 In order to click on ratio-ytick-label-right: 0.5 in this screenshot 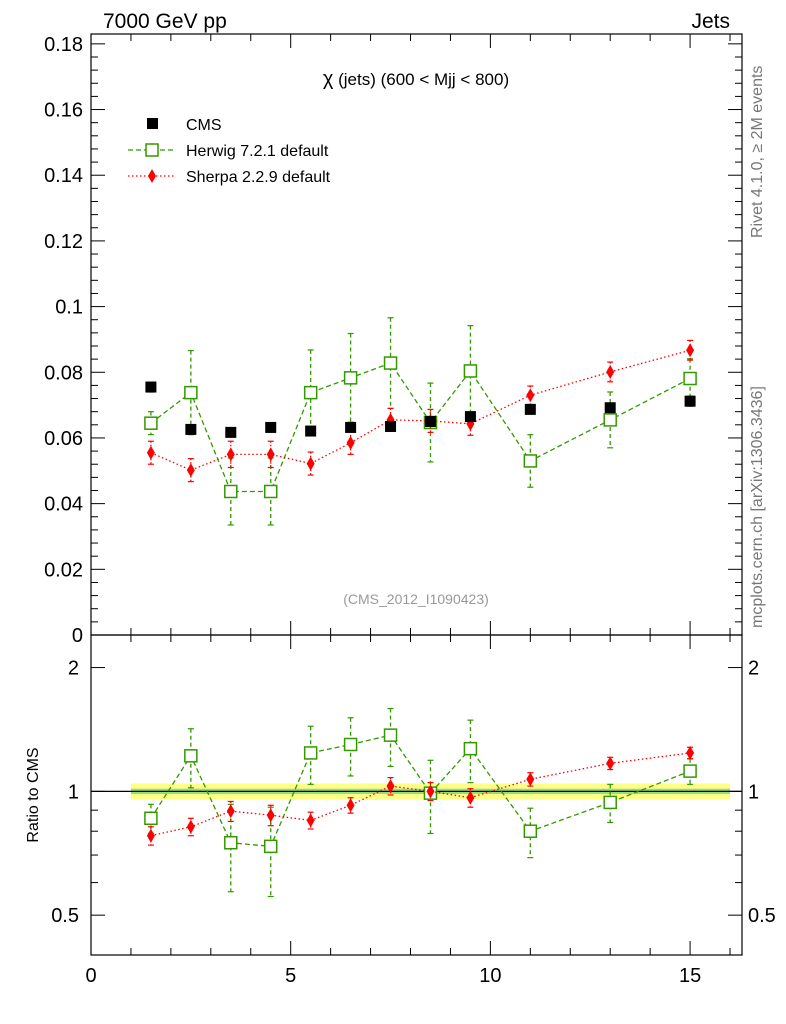, I will do `click(762, 916)`.